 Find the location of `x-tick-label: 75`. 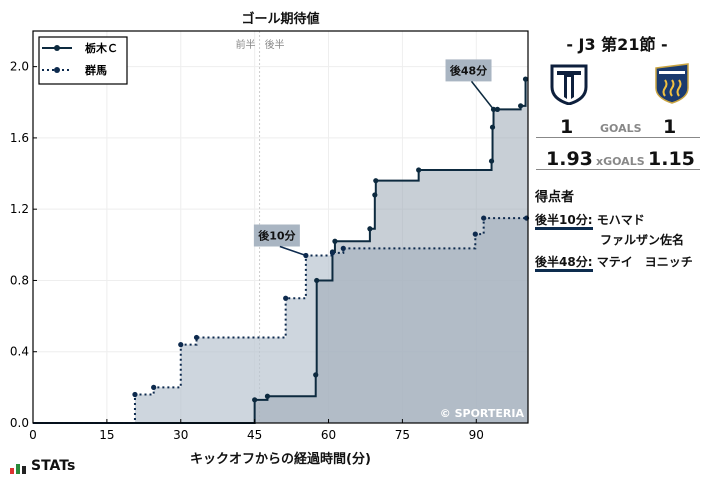

x-tick-label: 75 is located at coordinates (402, 435).